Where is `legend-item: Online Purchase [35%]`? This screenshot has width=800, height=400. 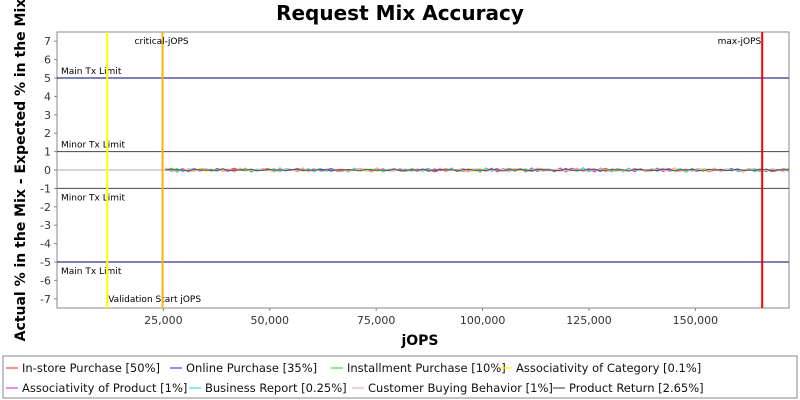
legend-item: Online Purchase [35%] is located at coordinates (251, 368).